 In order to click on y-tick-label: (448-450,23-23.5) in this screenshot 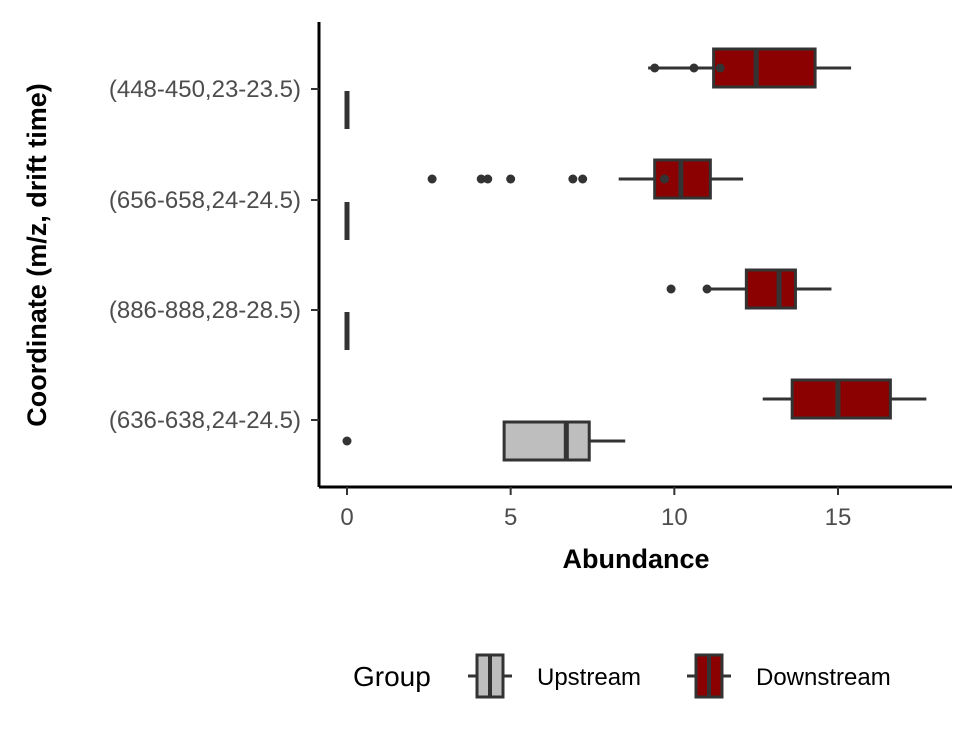, I will do `click(205, 89)`.